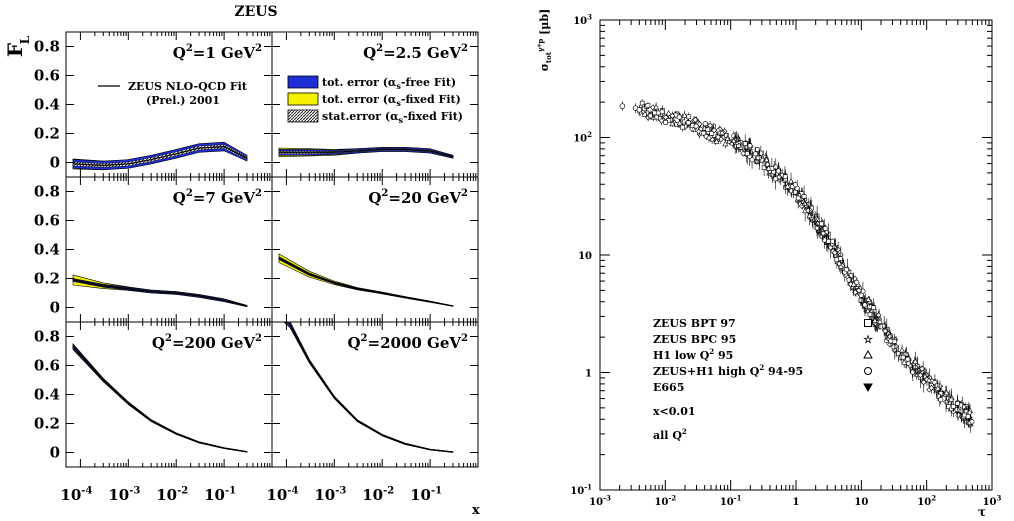  What do you see at coordinates (418, 197) in the screenshot?
I see `panel-q2-label: Q2=20 GeV2` at bounding box center [418, 197].